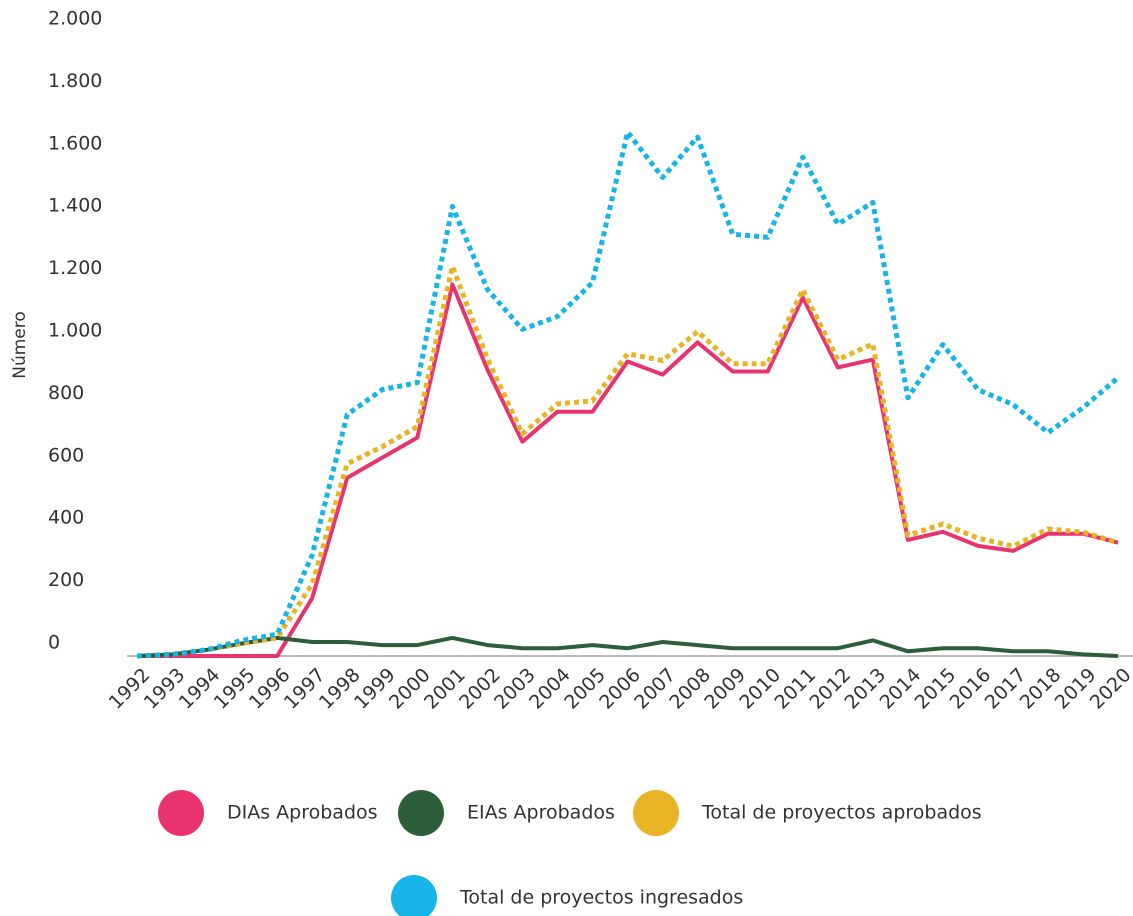 The image size is (1133, 916). I want to click on y-tick-label: 800, so click(66, 393).